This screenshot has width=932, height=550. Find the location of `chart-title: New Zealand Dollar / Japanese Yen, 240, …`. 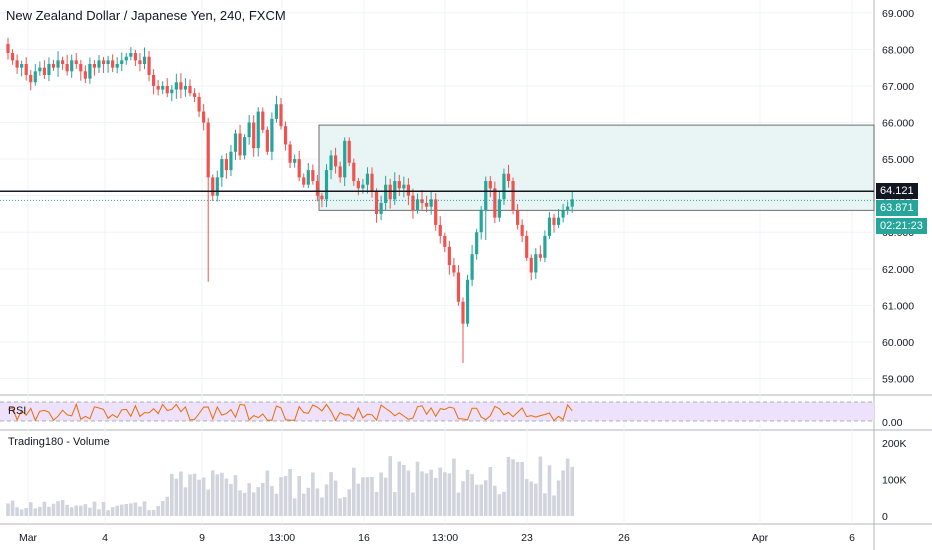

chart-title: New Zealand Dollar / Japanese Yen, 240, … is located at coordinates (146, 15).